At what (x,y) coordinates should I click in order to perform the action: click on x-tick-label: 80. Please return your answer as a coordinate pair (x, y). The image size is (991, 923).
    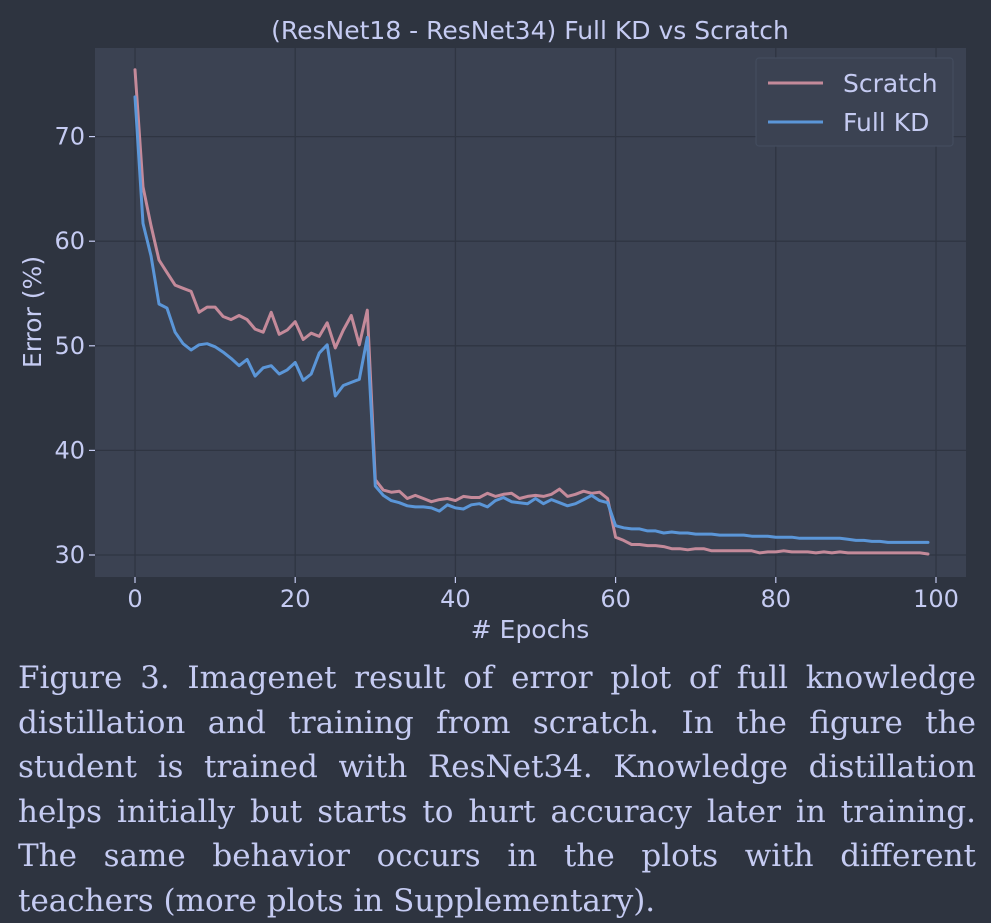
    Looking at the image, I should click on (776, 599).